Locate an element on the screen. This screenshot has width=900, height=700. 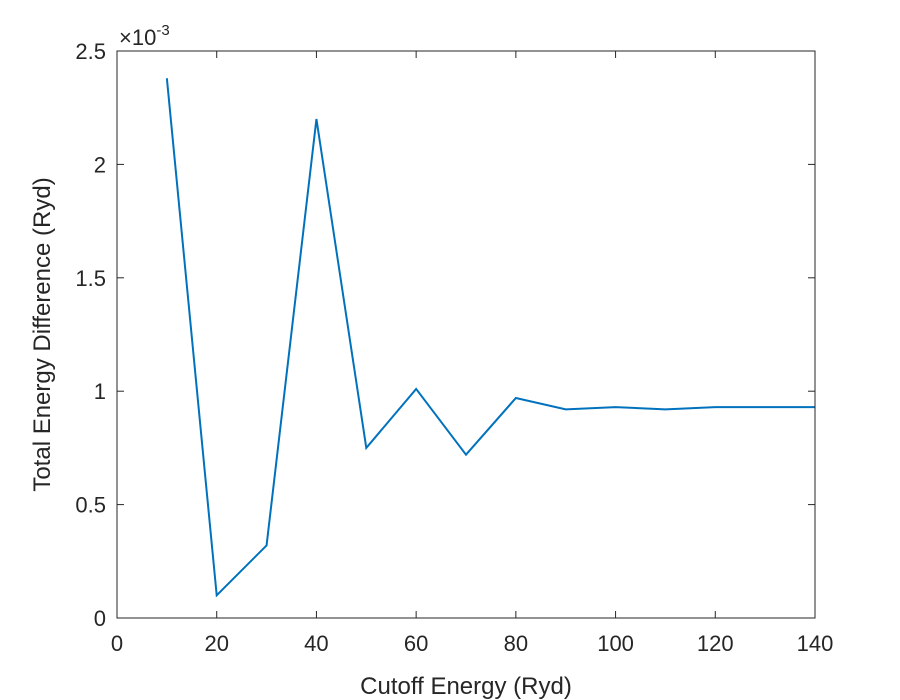
y-tick-labels: 0 0.5 1 1.5 2 2.5 is located at coordinates (90, 335).